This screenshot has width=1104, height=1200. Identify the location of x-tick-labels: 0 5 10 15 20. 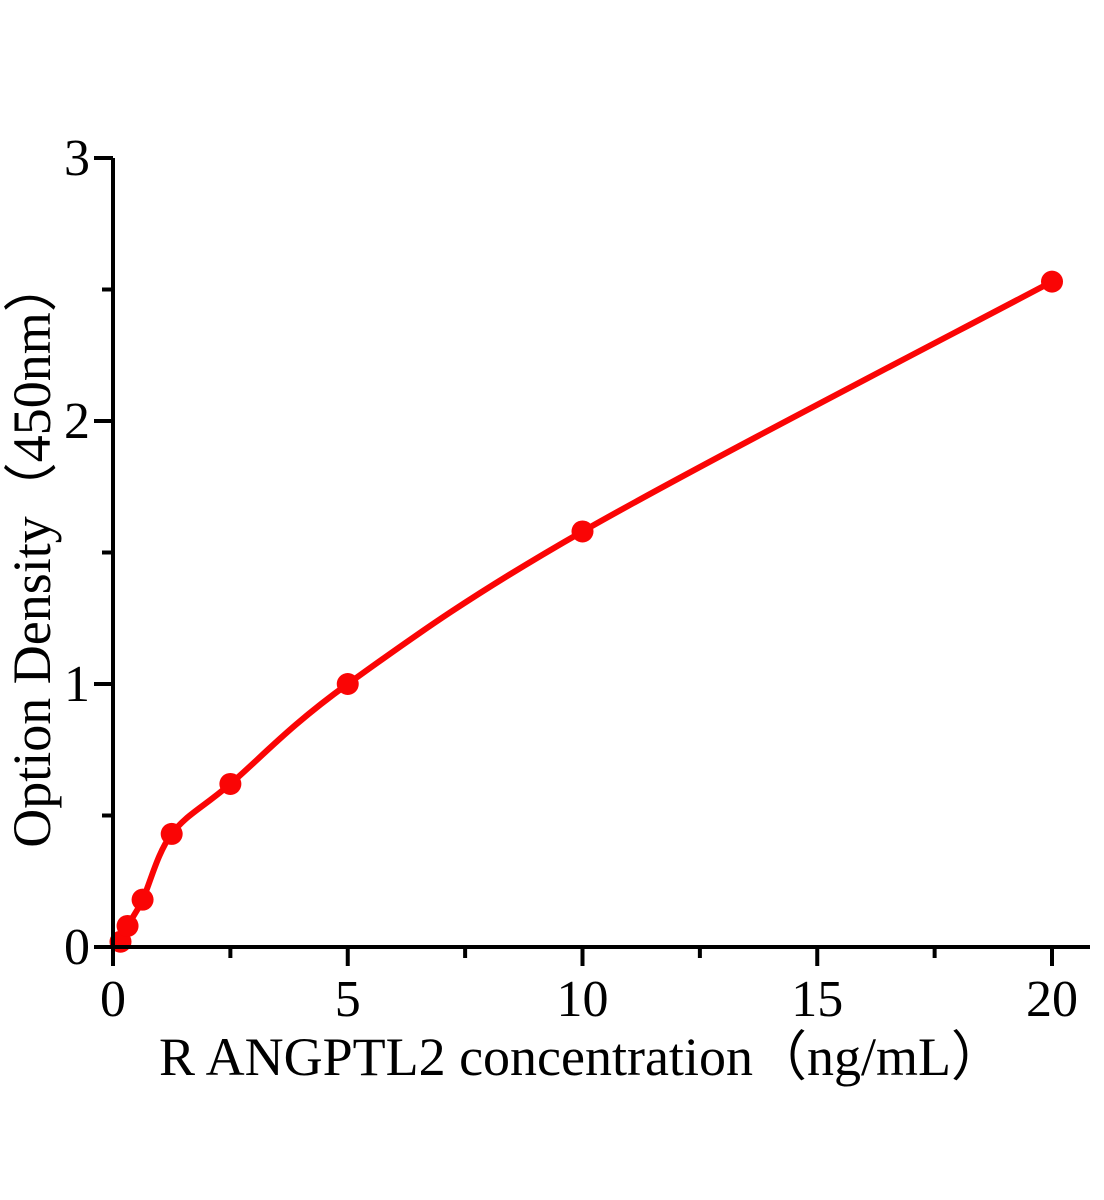
(589, 999).